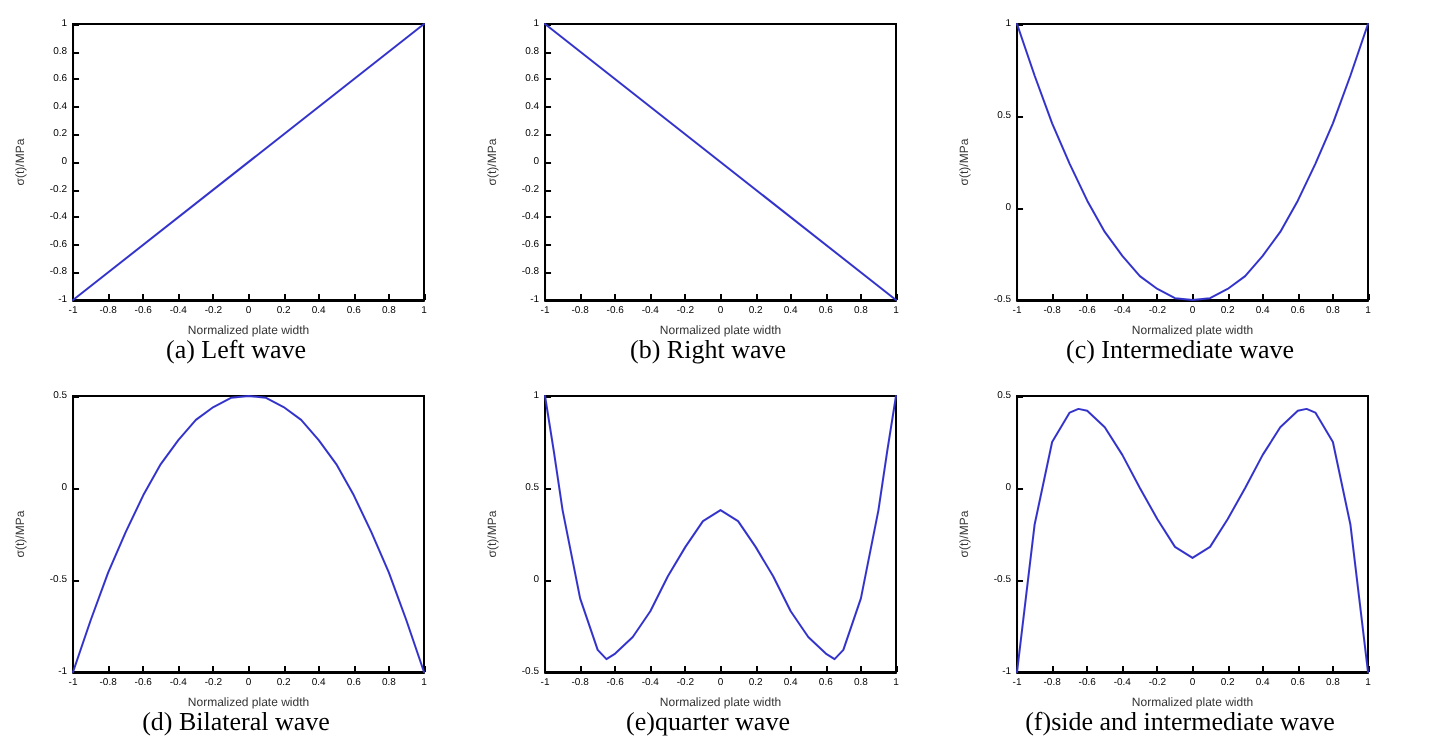  Describe the element at coordinates (708, 721) in the screenshot. I see `text: (e)quarter wave` at that location.